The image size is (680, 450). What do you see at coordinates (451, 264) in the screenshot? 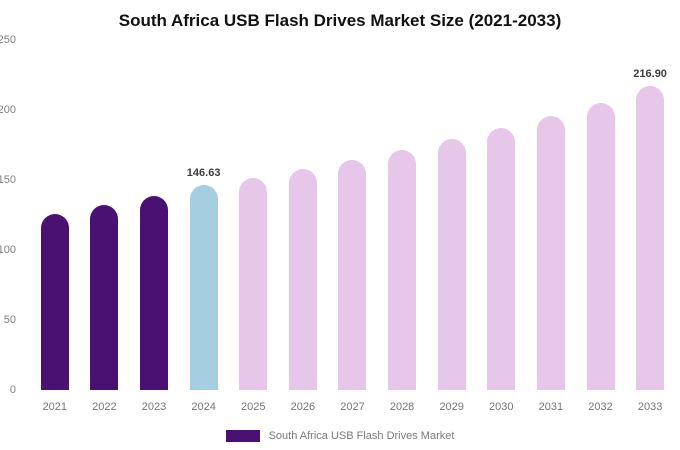
I see `bar-2029` at bounding box center [451, 264].